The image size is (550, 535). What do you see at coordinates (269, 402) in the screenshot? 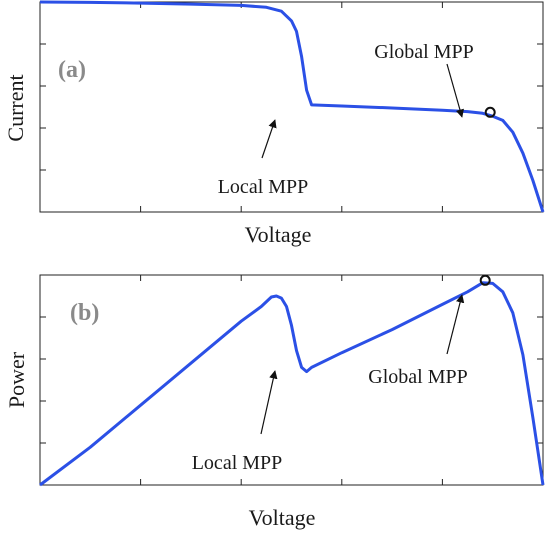
I see `arrow-local-mpp-b` at bounding box center [269, 402].